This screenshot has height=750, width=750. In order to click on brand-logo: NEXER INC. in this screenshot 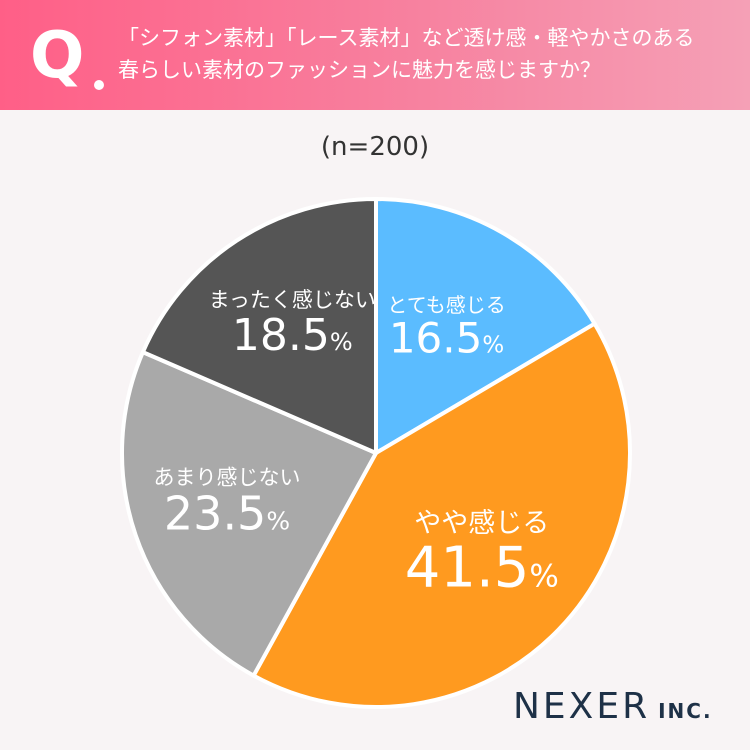, I will do `click(613, 706)`.